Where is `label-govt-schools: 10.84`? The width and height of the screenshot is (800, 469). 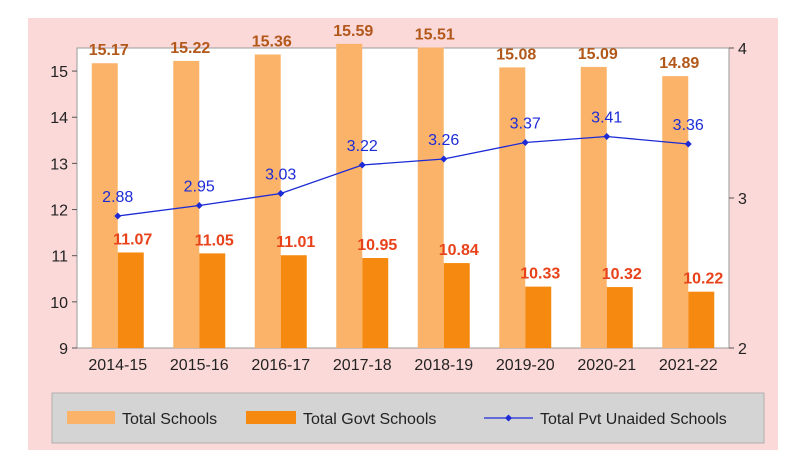
label-govt-schools: 10.84 is located at coordinates (459, 250).